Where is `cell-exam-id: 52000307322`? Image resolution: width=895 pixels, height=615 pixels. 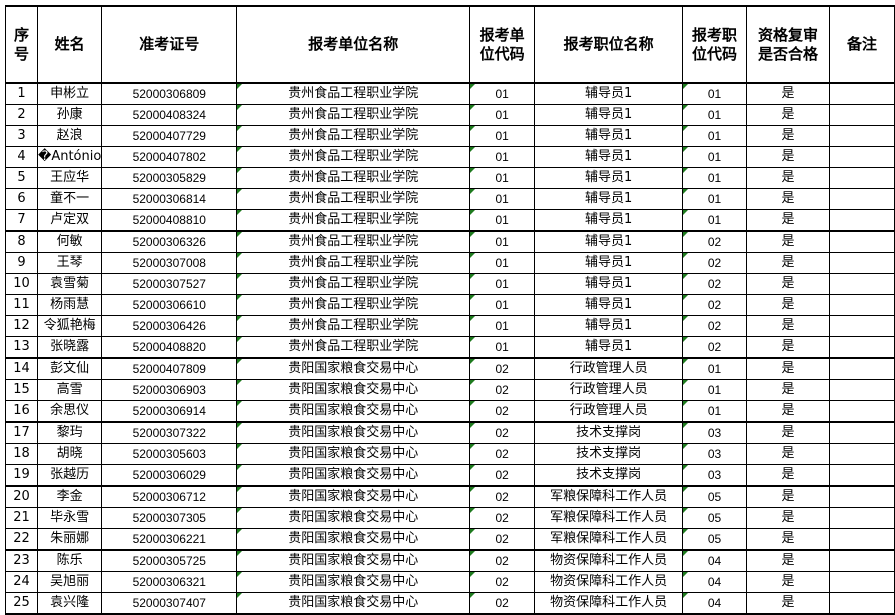 cell-exam-id: 52000307322 is located at coordinates (169, 432).